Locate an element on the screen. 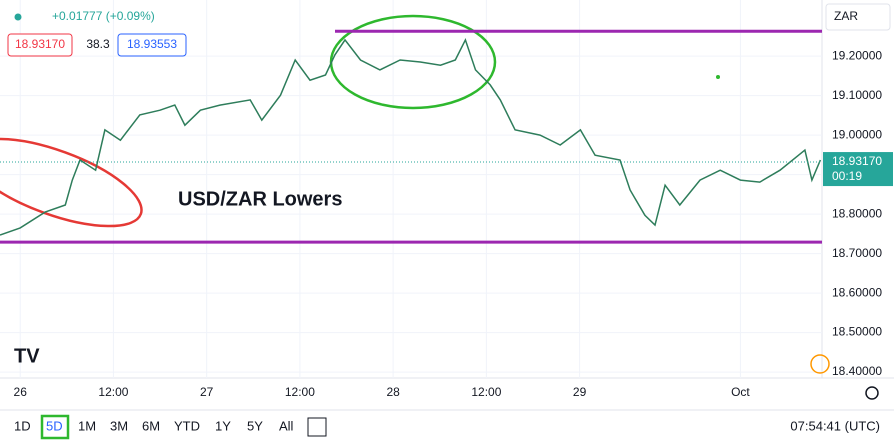  range-button: 5D is located at coordinates (54, 425).